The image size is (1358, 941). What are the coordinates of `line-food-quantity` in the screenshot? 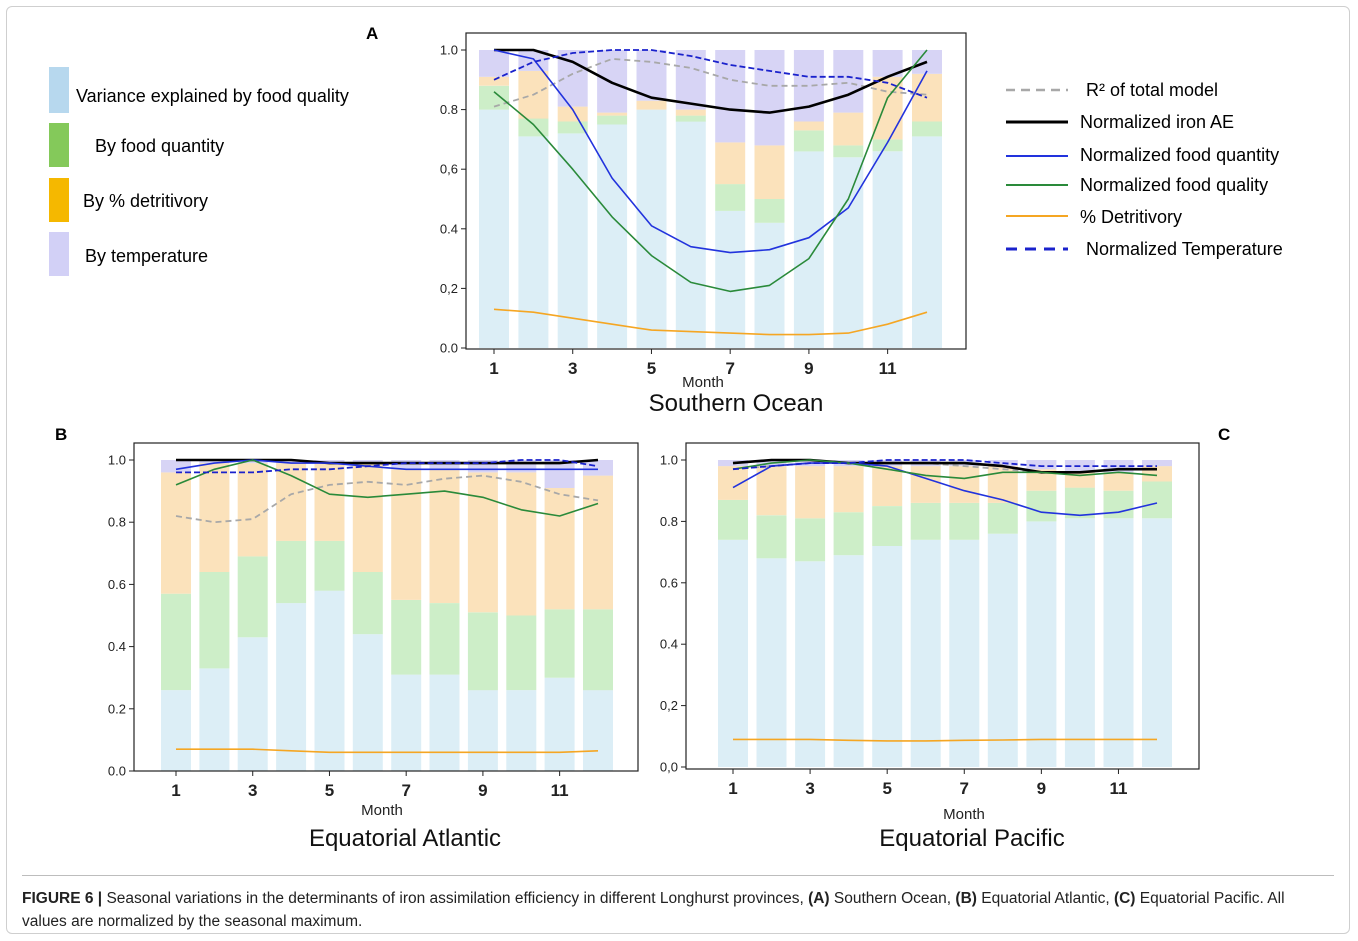 It's located at (386, 465).